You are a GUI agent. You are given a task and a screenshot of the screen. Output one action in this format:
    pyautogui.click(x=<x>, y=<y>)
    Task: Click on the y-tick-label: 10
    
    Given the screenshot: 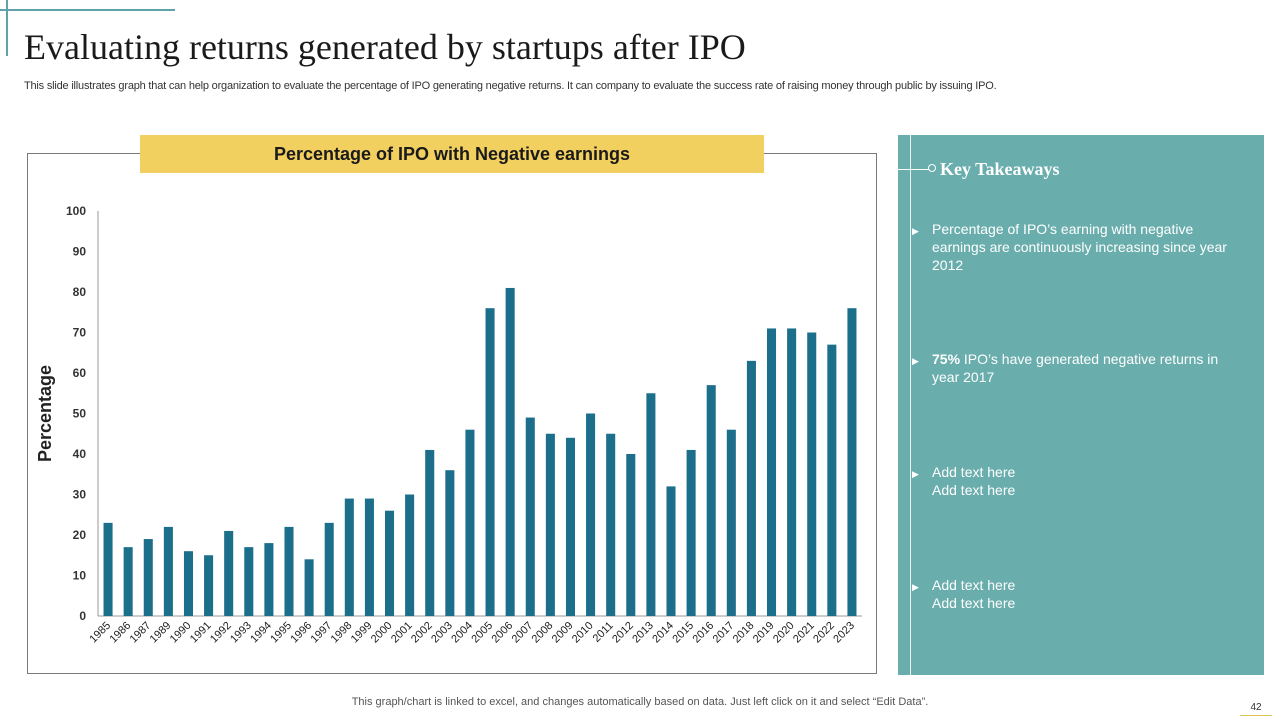 What is the action you would take?
    pyautogui.click(x=80, y=576)
    